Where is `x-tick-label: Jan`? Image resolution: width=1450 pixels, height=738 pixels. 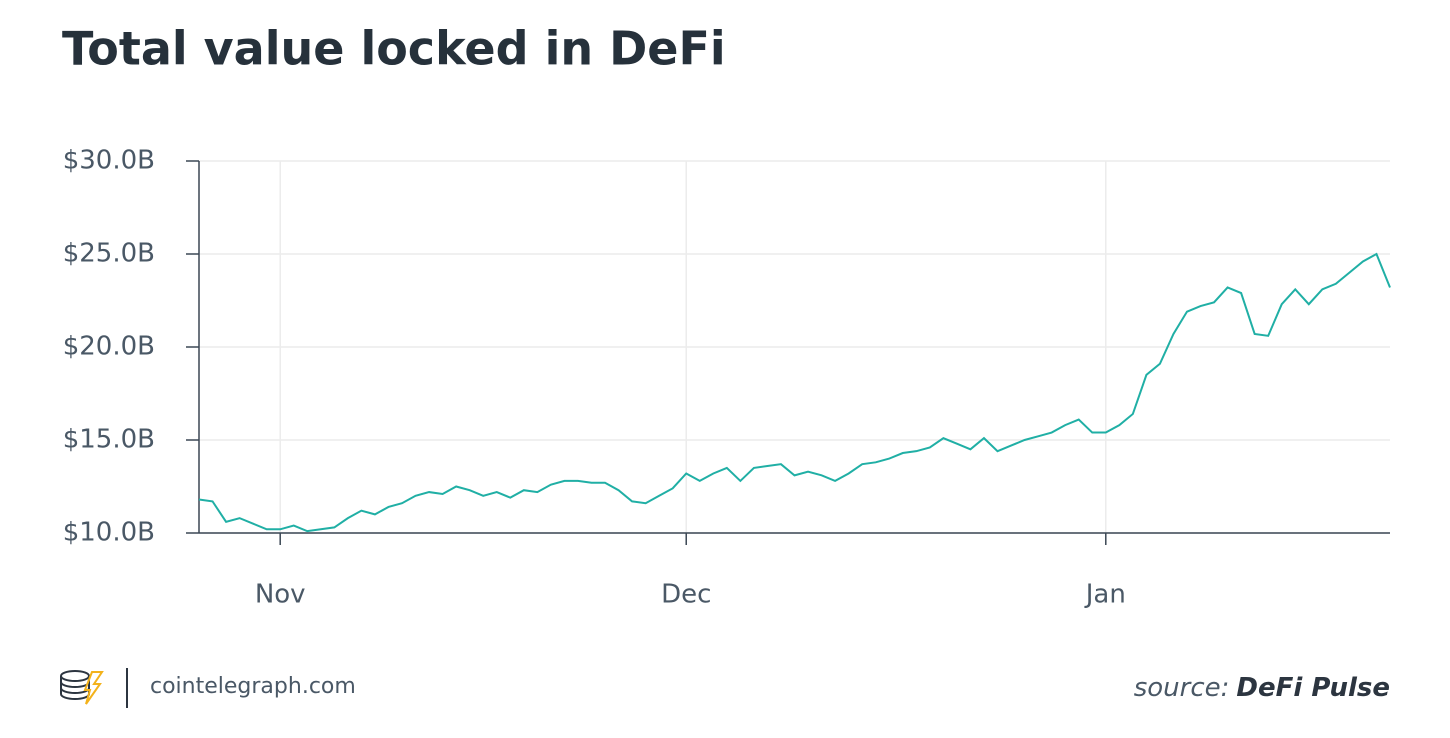 x-tick-label: Jan is located at coordinates (1105, 595).